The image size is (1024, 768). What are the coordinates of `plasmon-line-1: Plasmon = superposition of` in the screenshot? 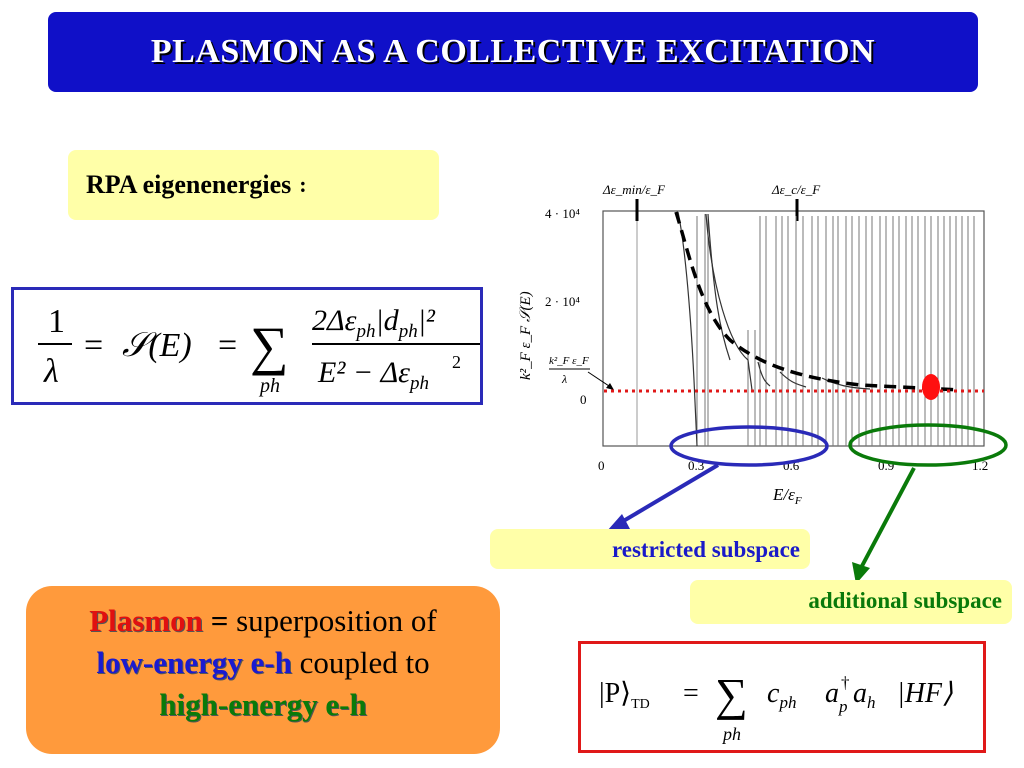 It's located at (263, 621).